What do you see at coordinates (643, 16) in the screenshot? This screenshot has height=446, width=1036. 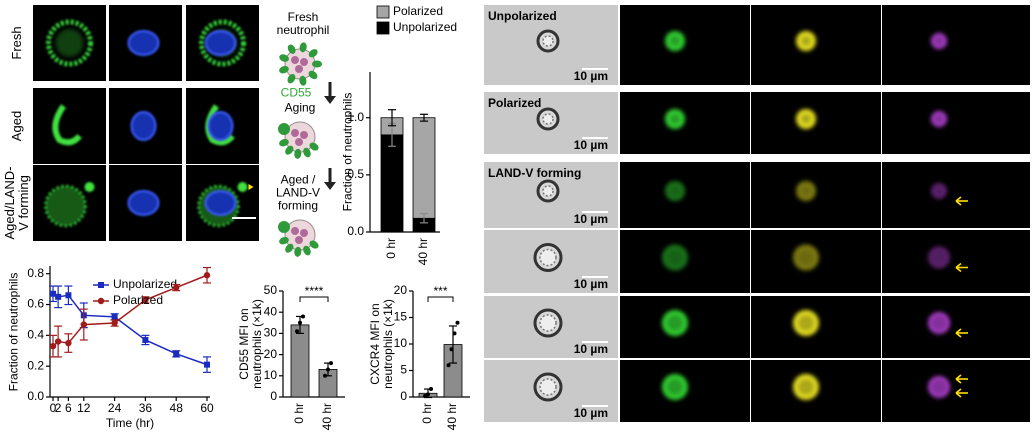 I see `channel-label: CD66b` at bounding box center [643, 16].